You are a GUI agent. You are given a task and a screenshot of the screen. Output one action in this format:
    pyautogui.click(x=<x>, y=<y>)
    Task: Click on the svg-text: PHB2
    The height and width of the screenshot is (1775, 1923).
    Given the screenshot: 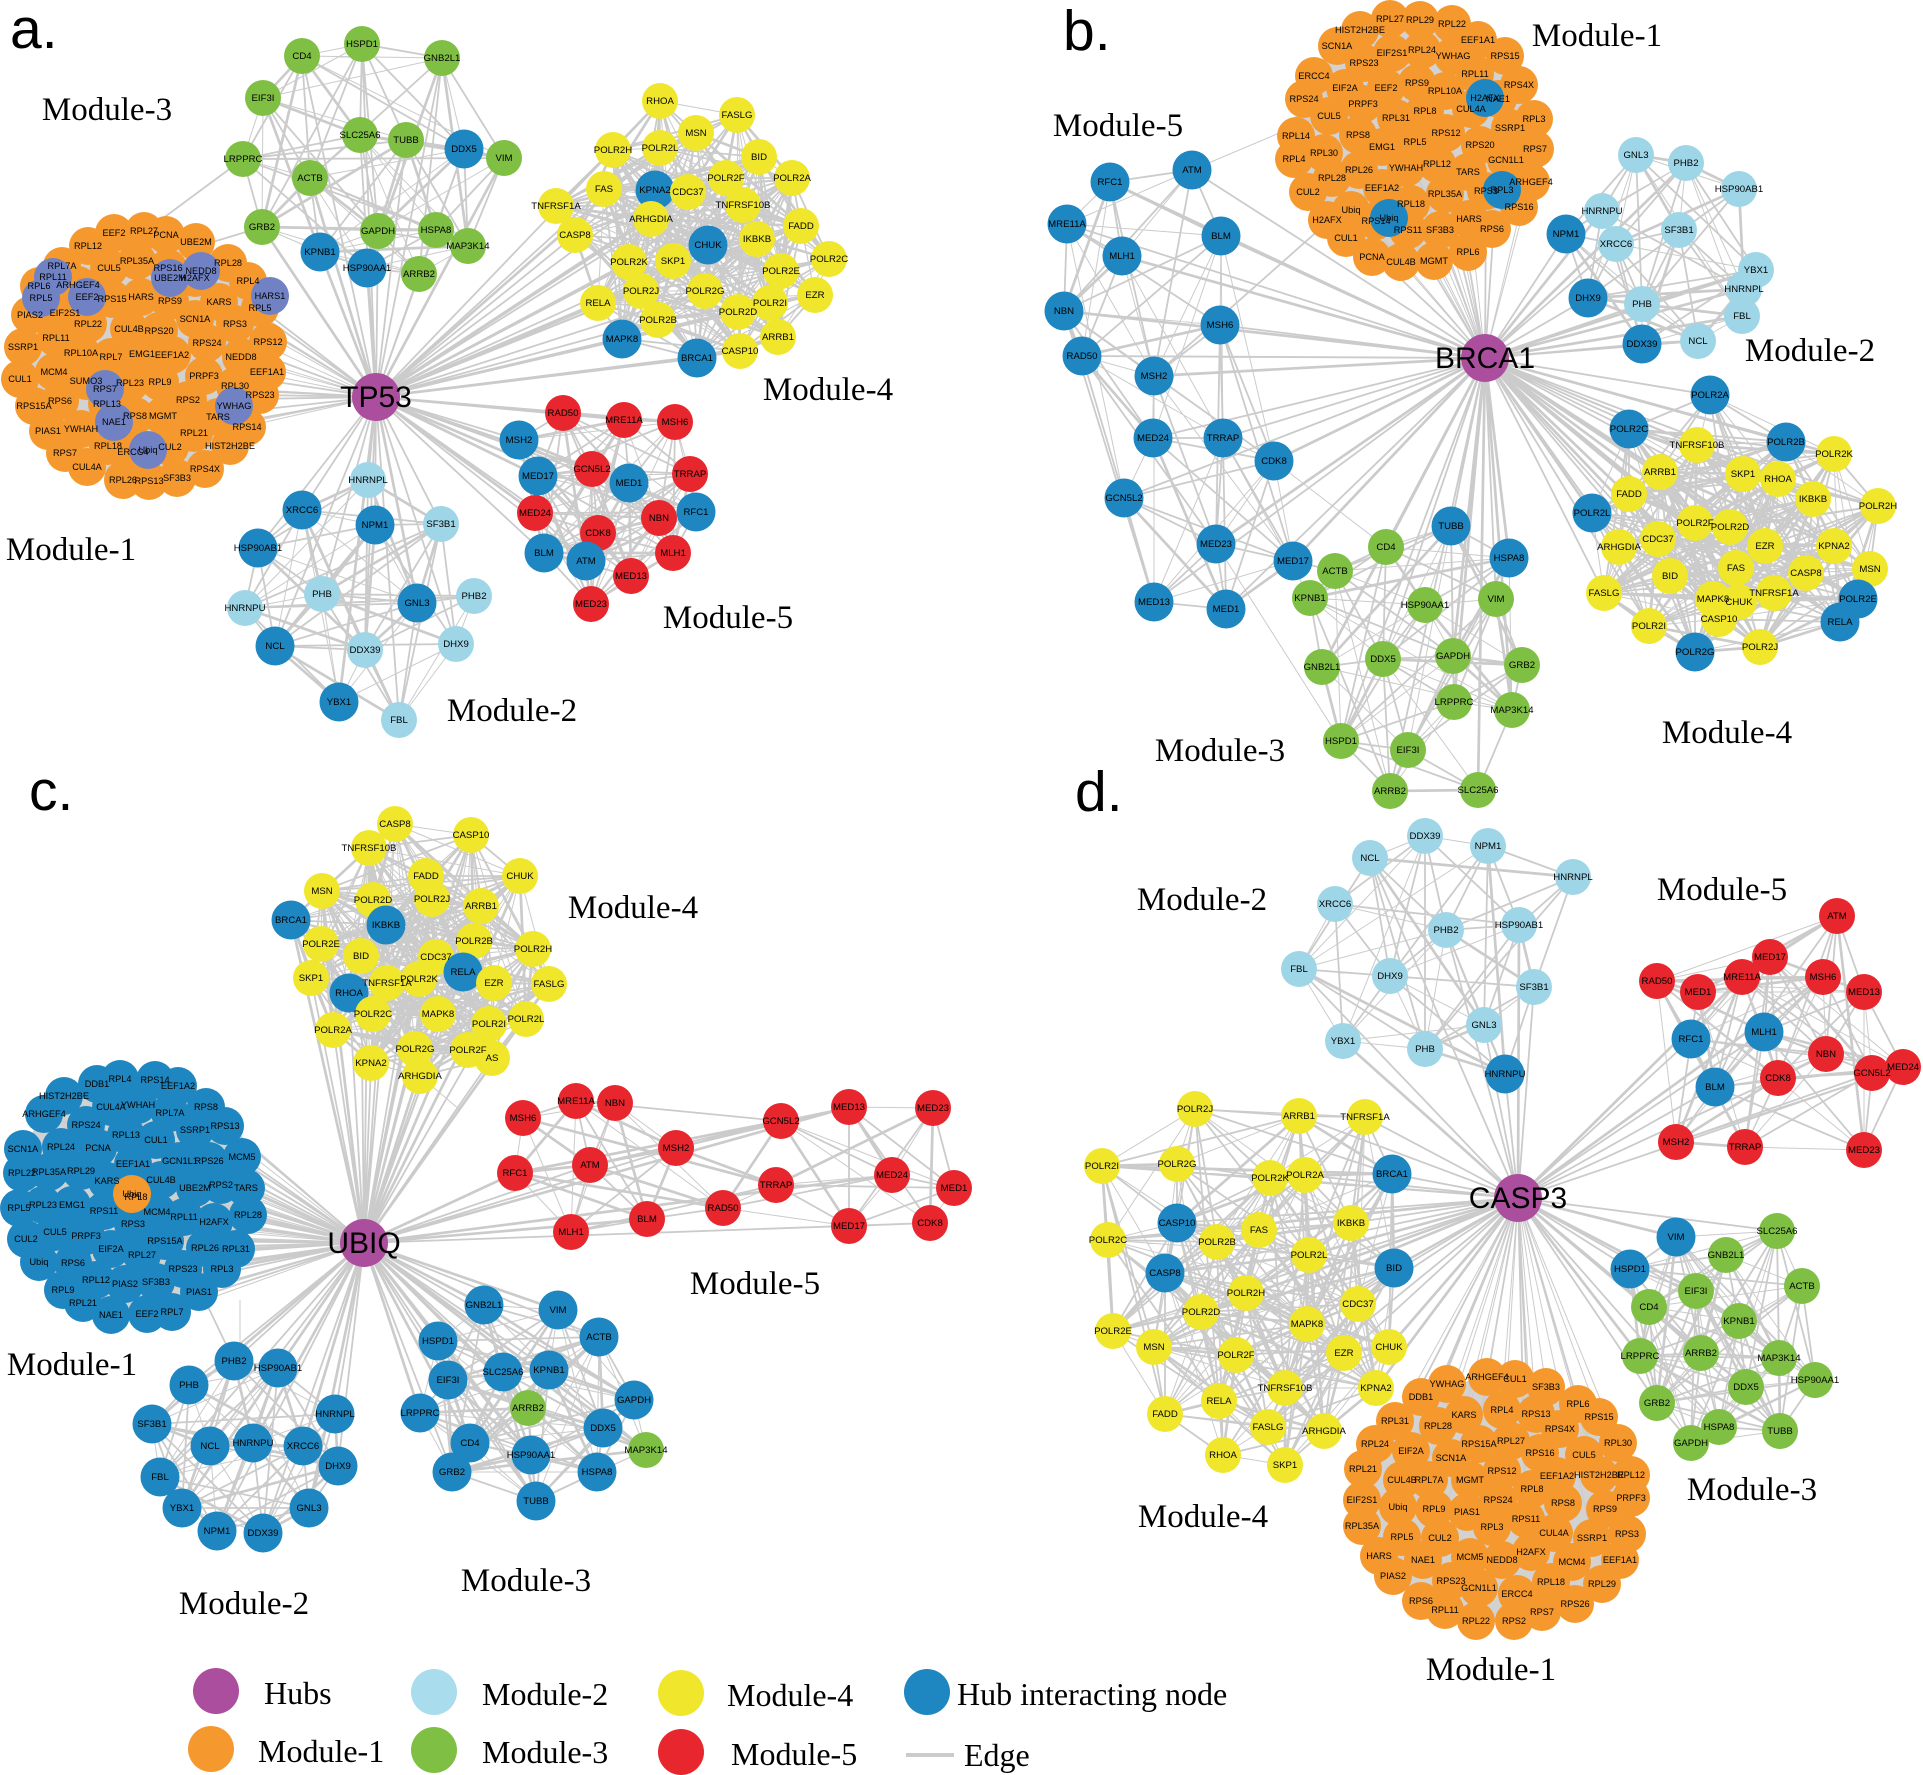 What is the action you would take?
    pyautogui.click(x=1685, y=163)
    